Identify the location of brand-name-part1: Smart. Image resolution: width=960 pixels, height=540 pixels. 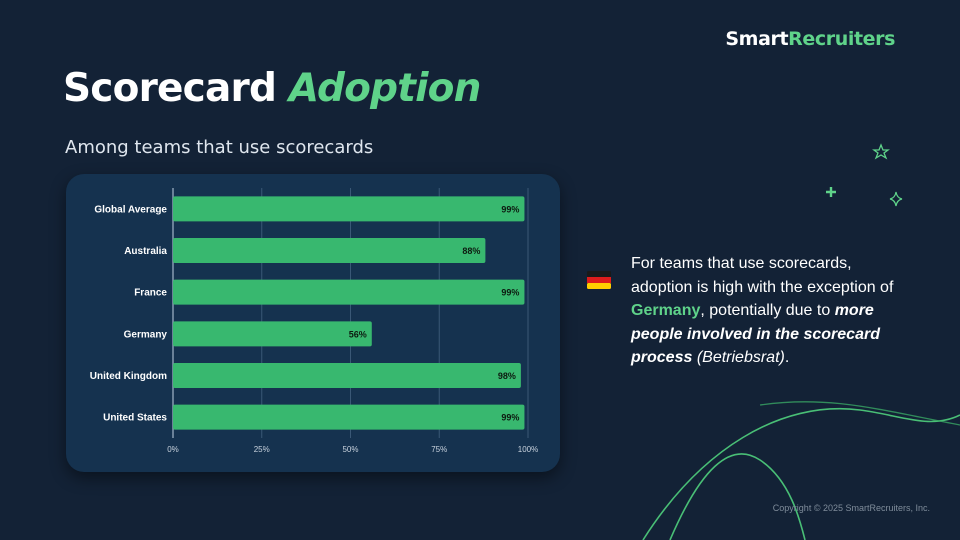
(757, 39).